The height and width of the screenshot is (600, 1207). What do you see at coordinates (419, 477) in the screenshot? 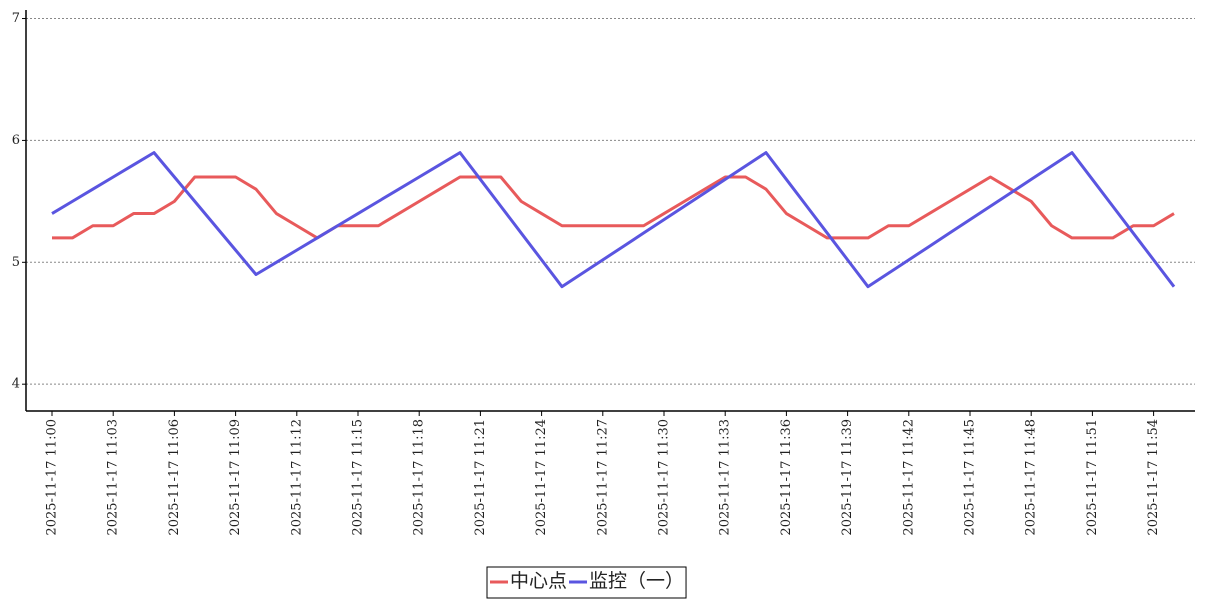
I see `x-tick-label: 2025-11-17 11:18` at bounding box center [419, 477].